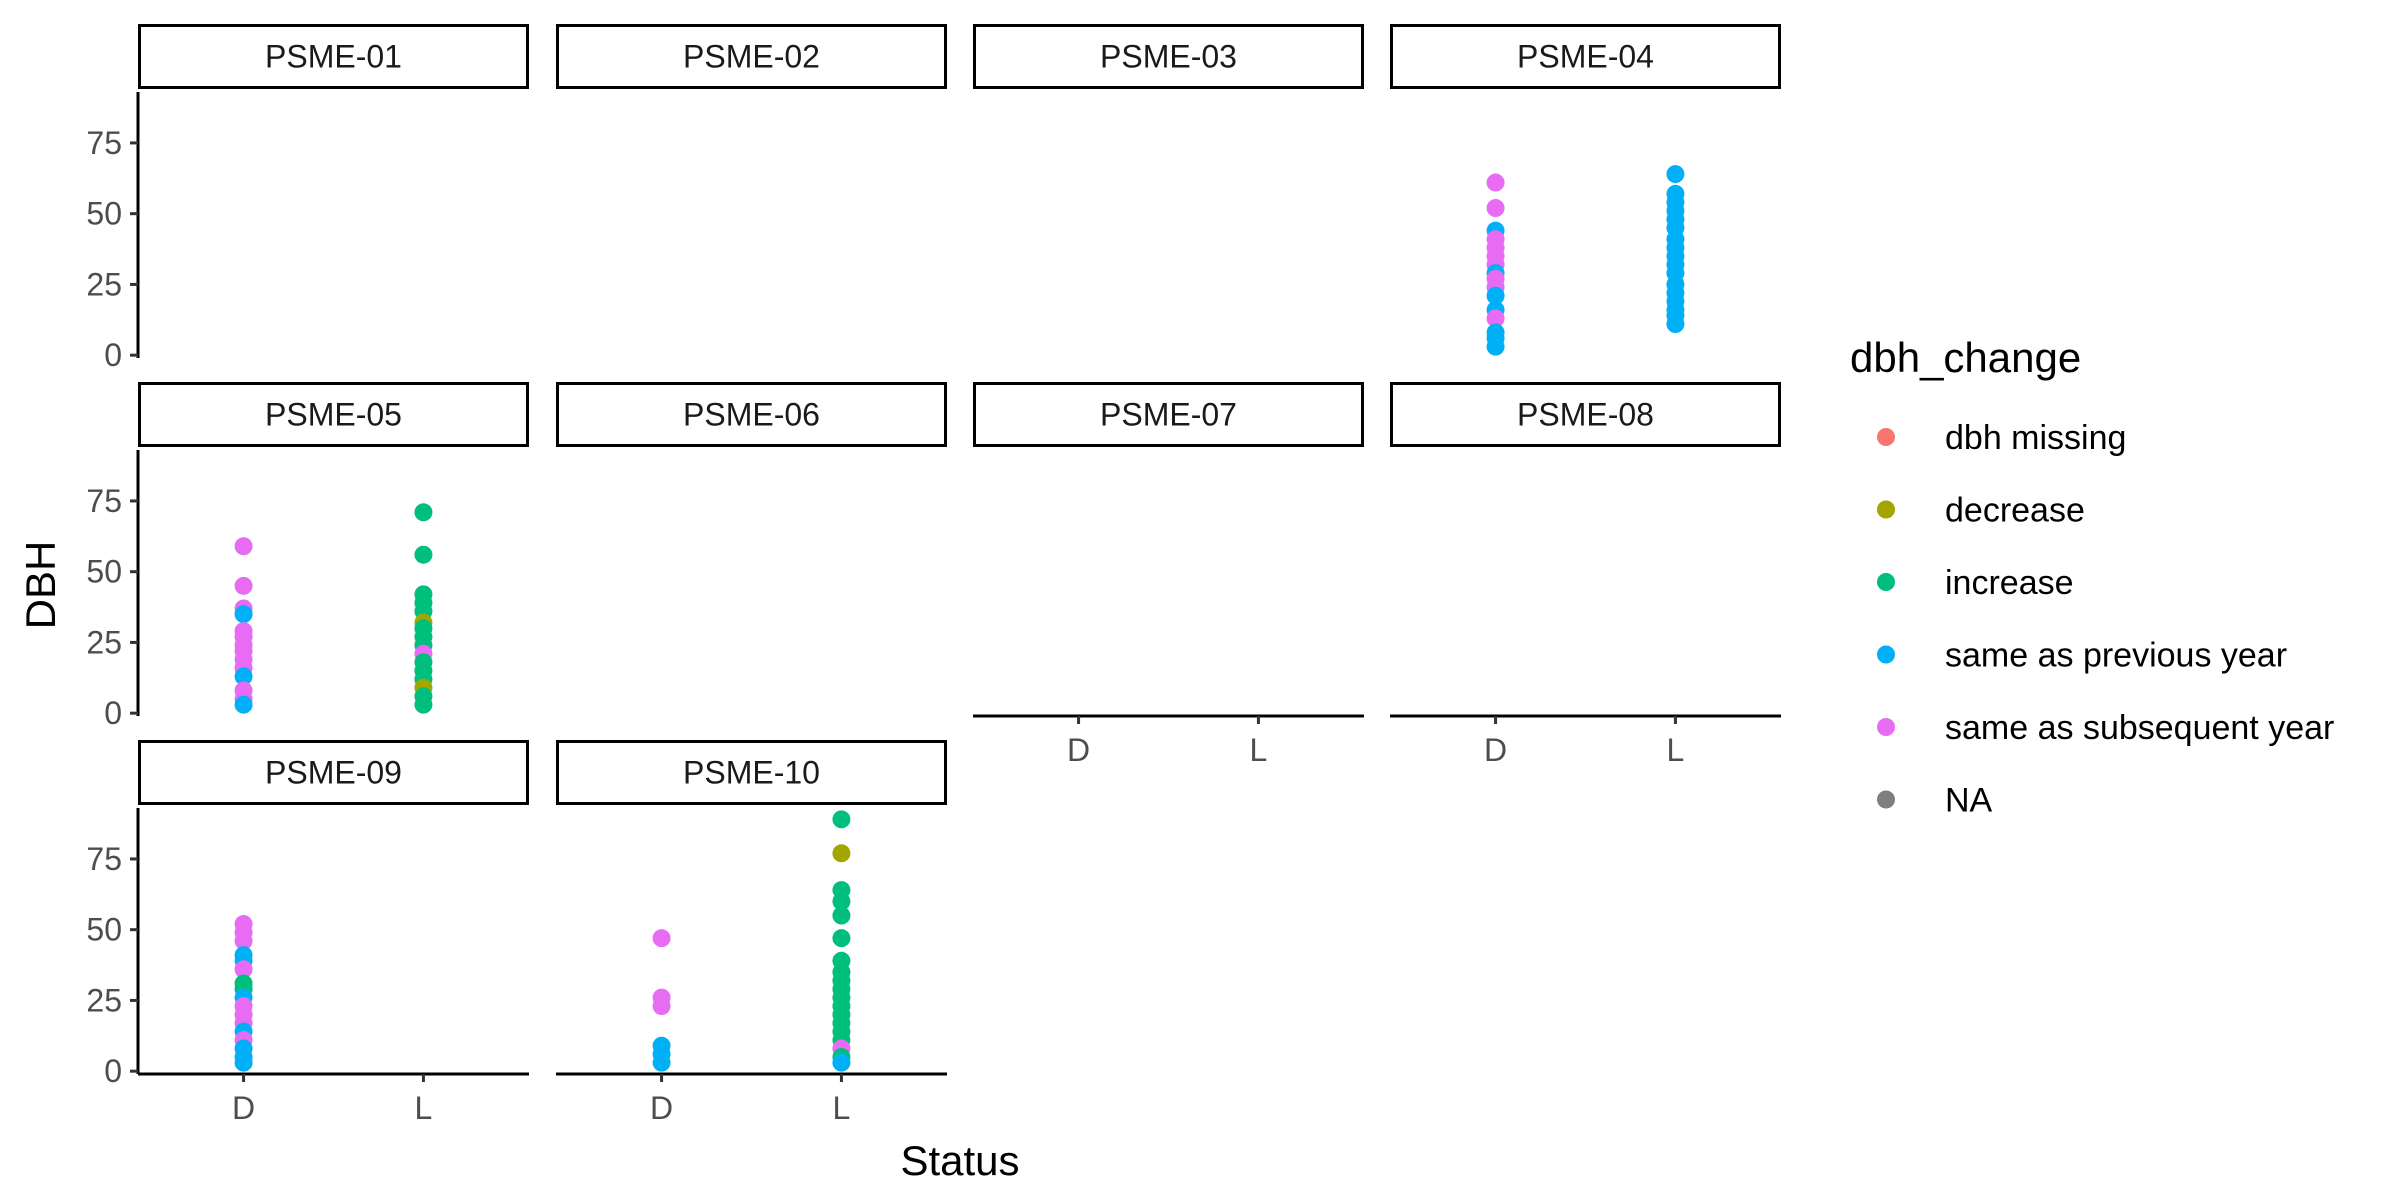 The height and width of the screenshot is (1200, 2400). Describe the element at coordinates (2015, 511) in the screenshot. I see `legend-label: decrease` at that location.